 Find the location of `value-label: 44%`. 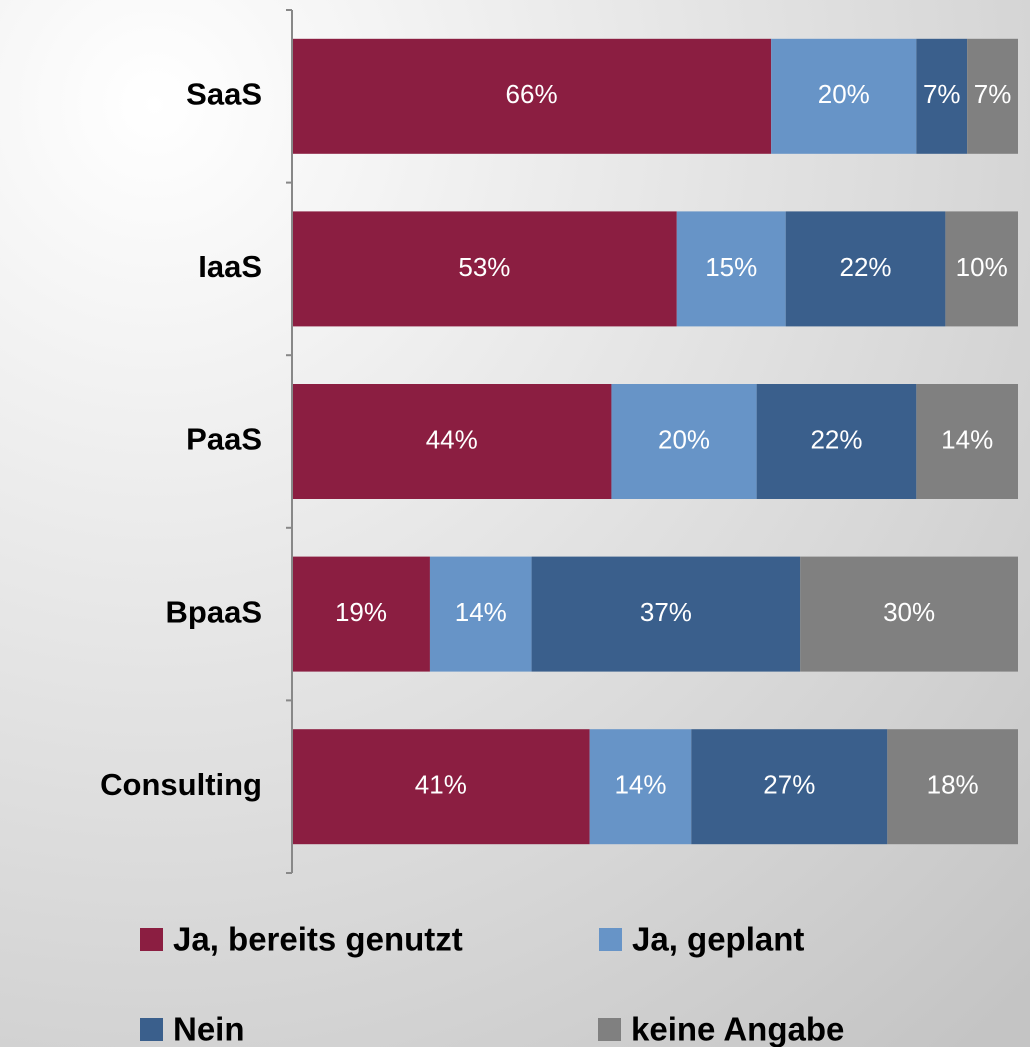

value-label: 44% is located at coordinates (452, 439).